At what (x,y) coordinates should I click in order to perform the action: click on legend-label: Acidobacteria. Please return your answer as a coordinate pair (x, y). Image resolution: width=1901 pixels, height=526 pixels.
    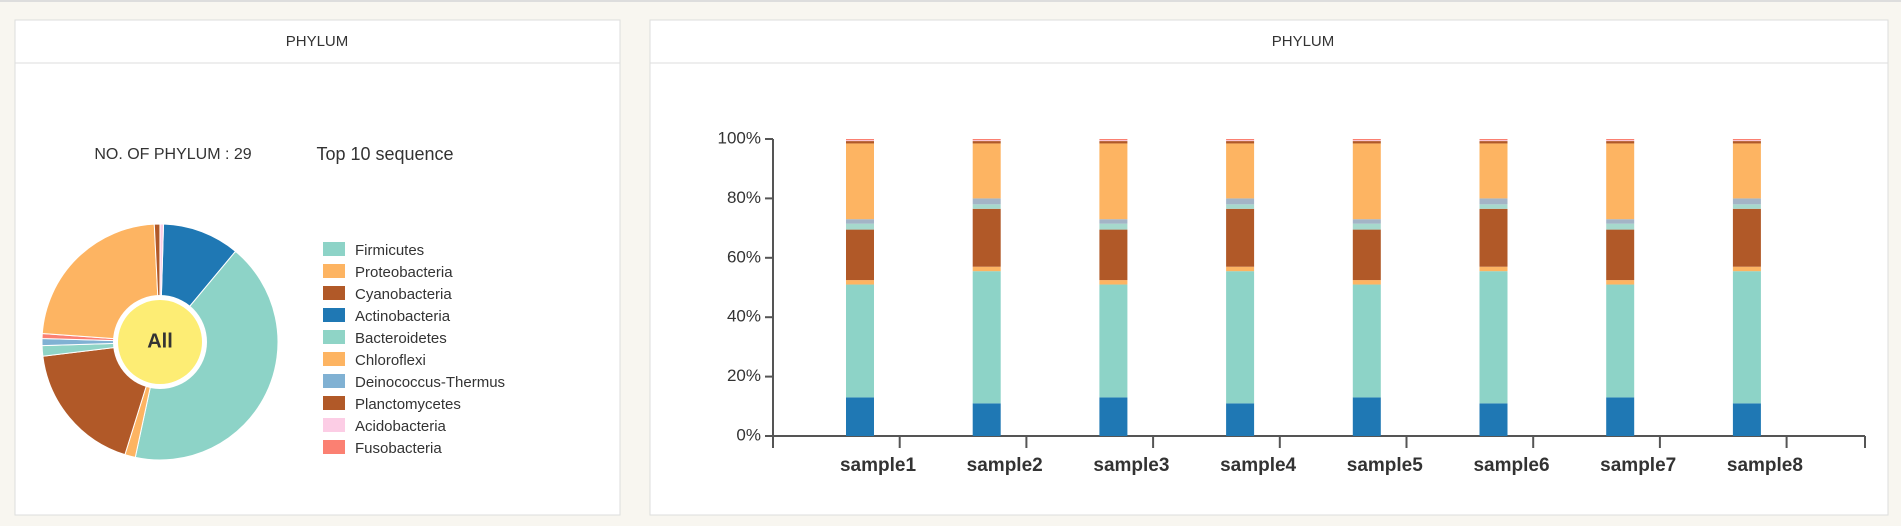
    Looking at the image, I should click on (401, 426).